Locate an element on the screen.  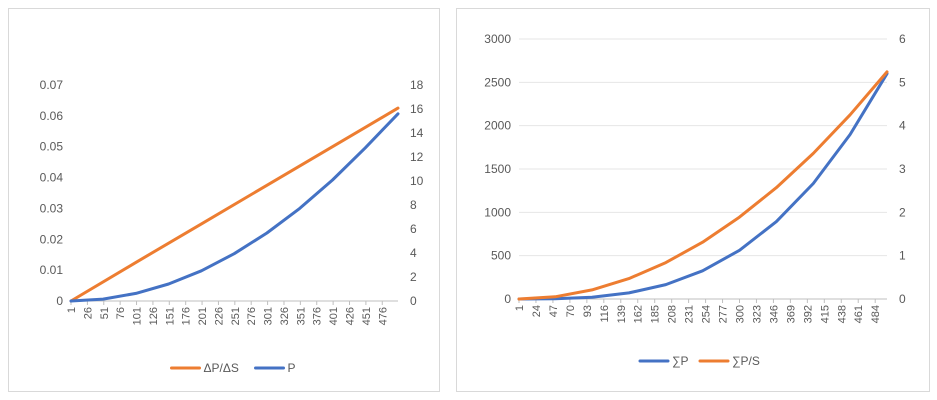
x-tick-label: 300 is located at coordinates (741, 314).